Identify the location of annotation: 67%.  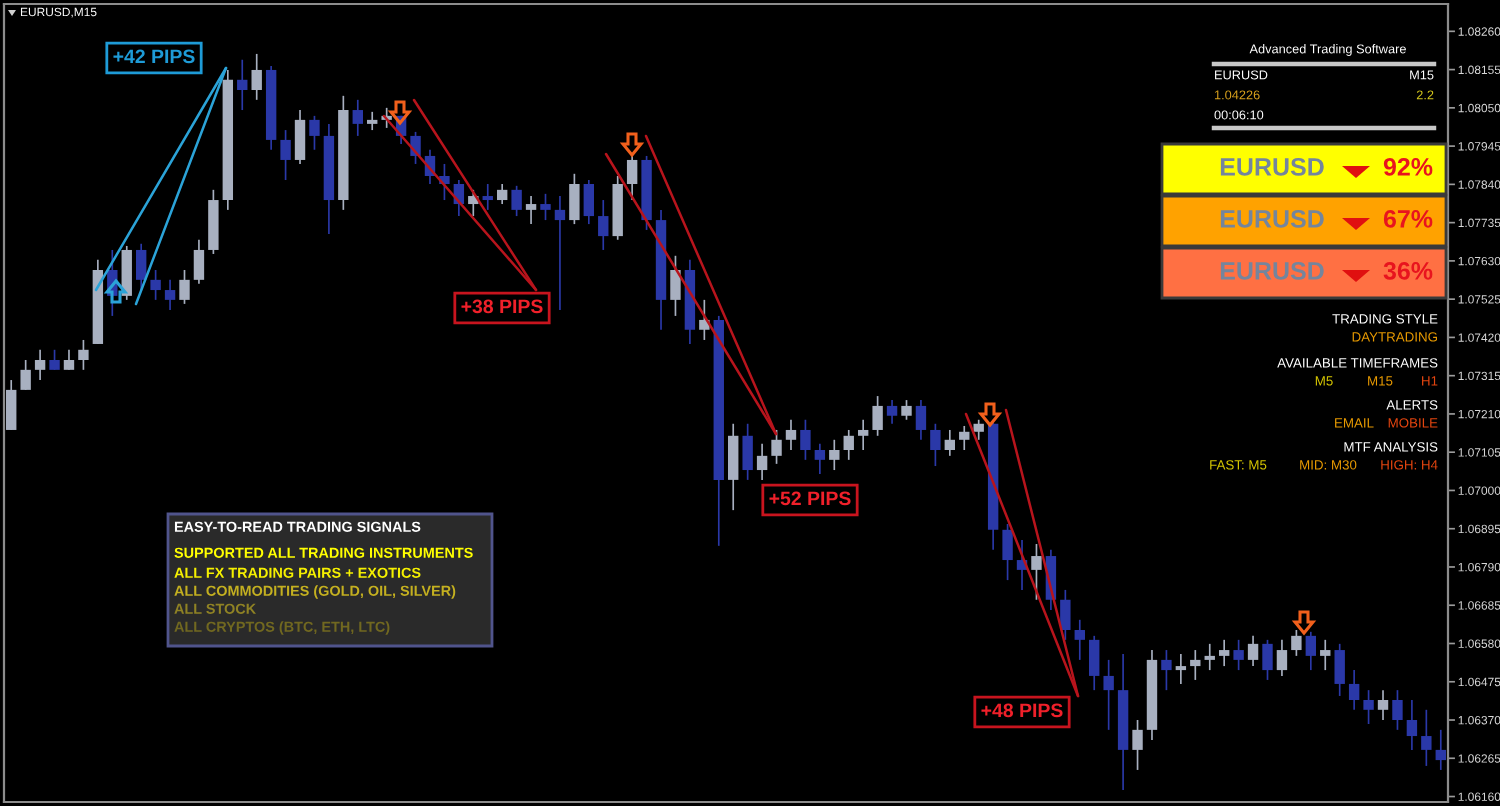
(1408, 219).